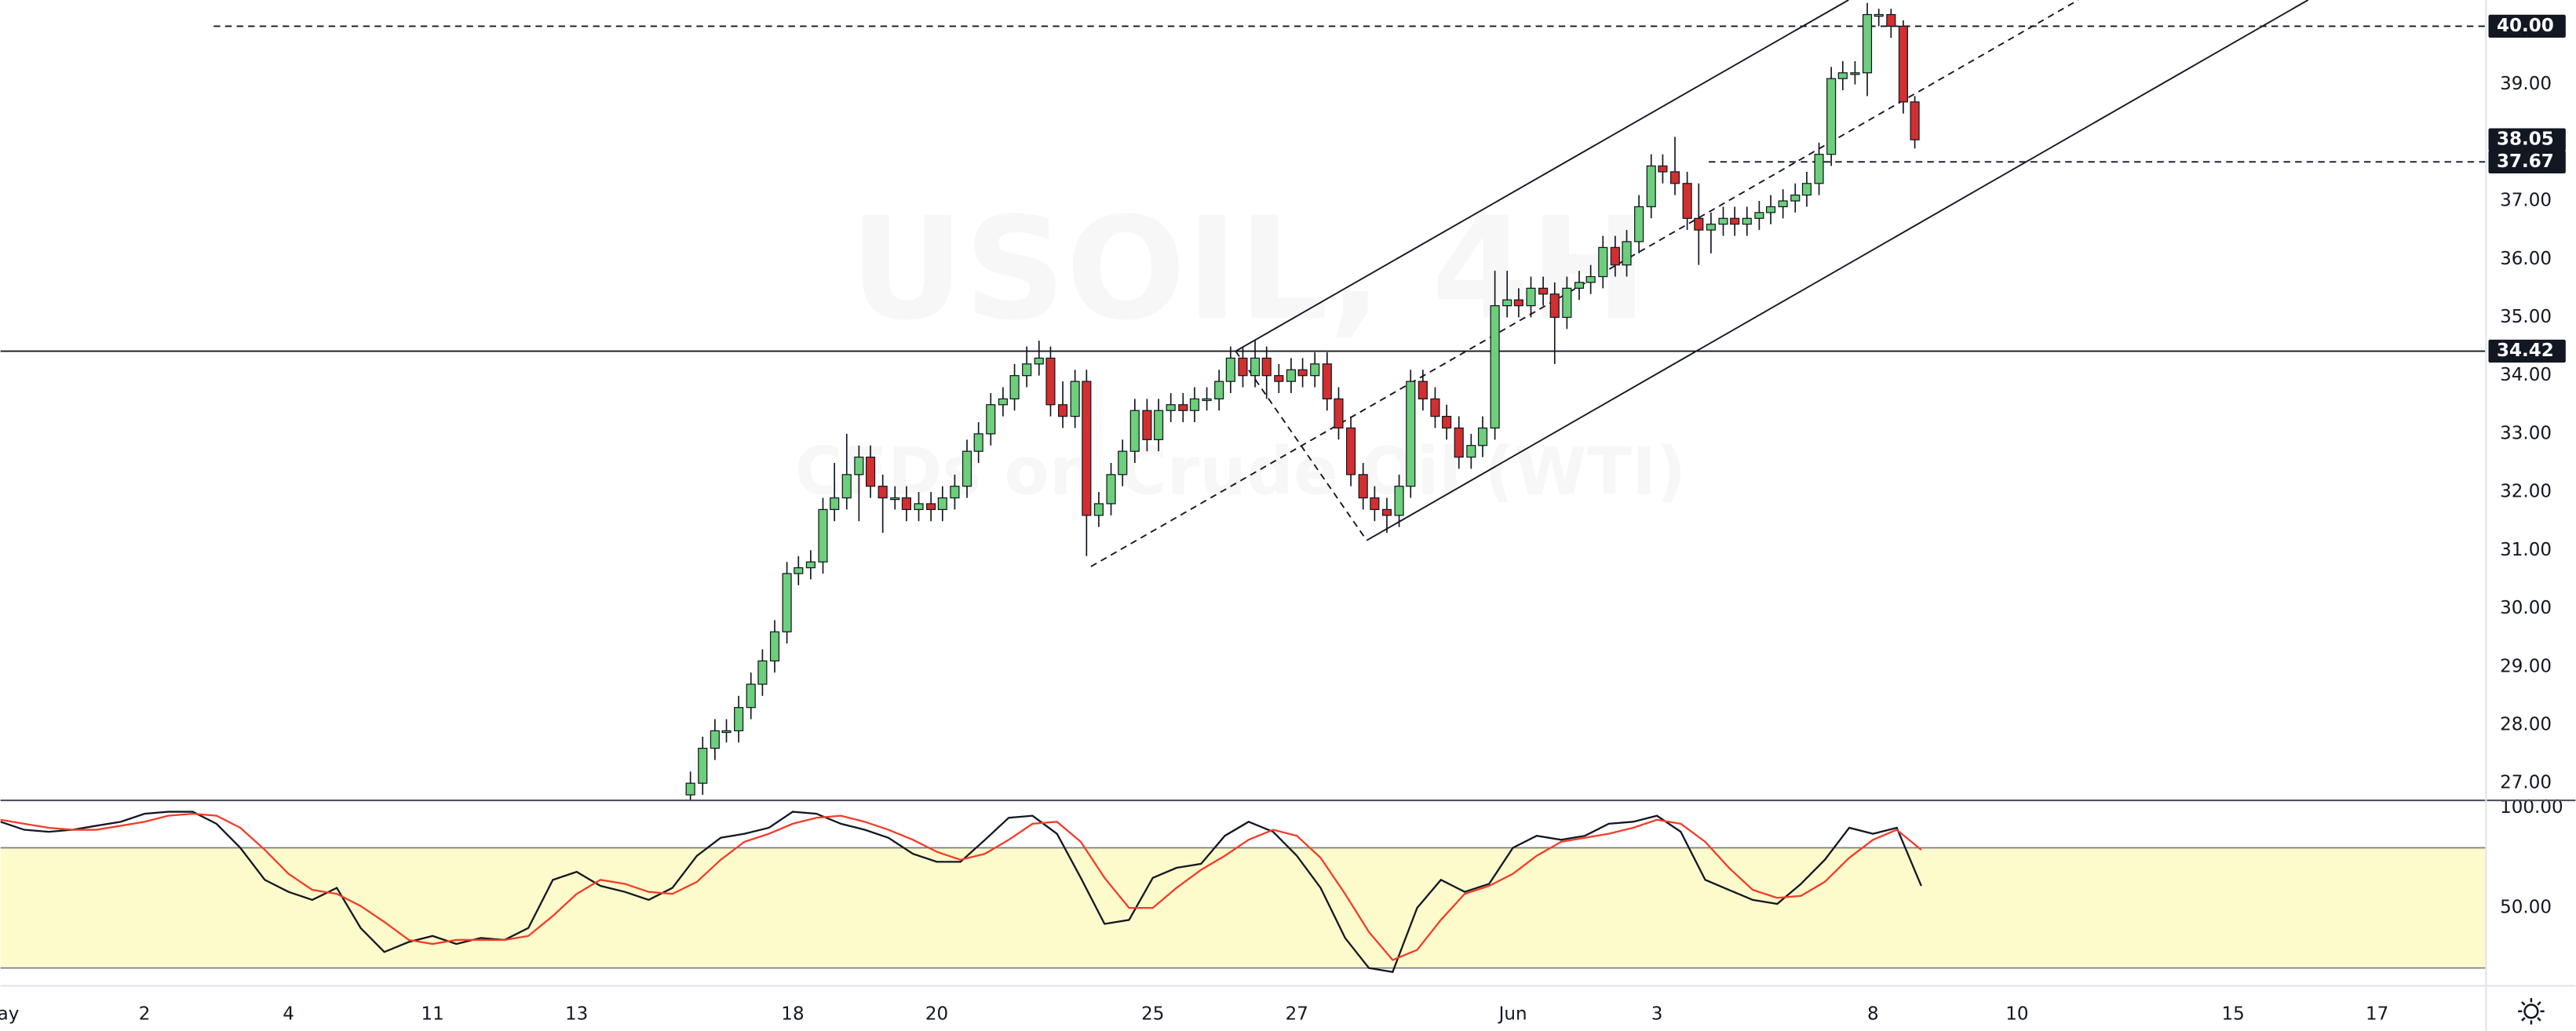 The height and width of the screenshot is (1031, 2576). I want to click on watermark-subtitle: CFDs on Crude Oil (WTI), so click(1240, 472).